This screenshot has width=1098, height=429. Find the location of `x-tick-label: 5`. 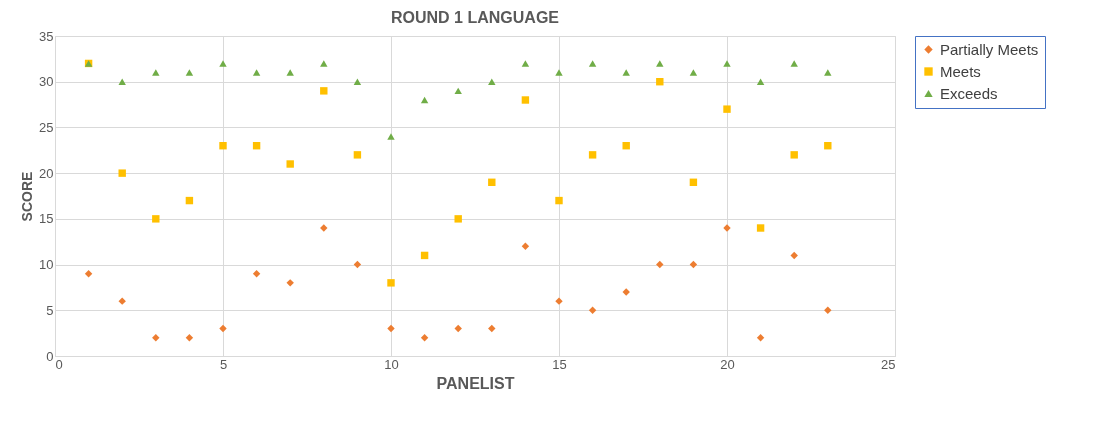

x-tick-label: 5 is located at coordinates (223, 364).